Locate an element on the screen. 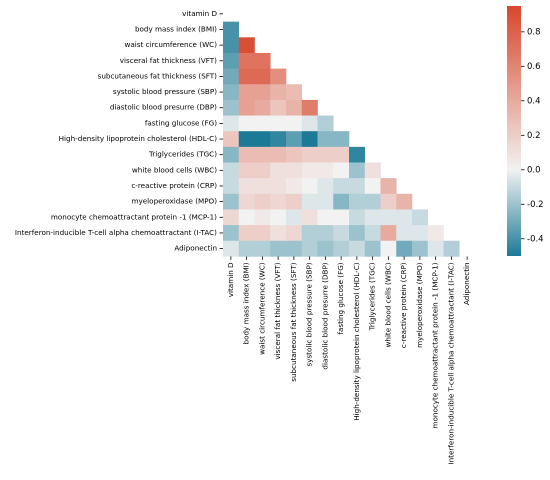 The width and height of the screenshot is (550, 480). y-tick-label: subcutaneous fat thickness (SFT) is located at coordinates (158, 75).